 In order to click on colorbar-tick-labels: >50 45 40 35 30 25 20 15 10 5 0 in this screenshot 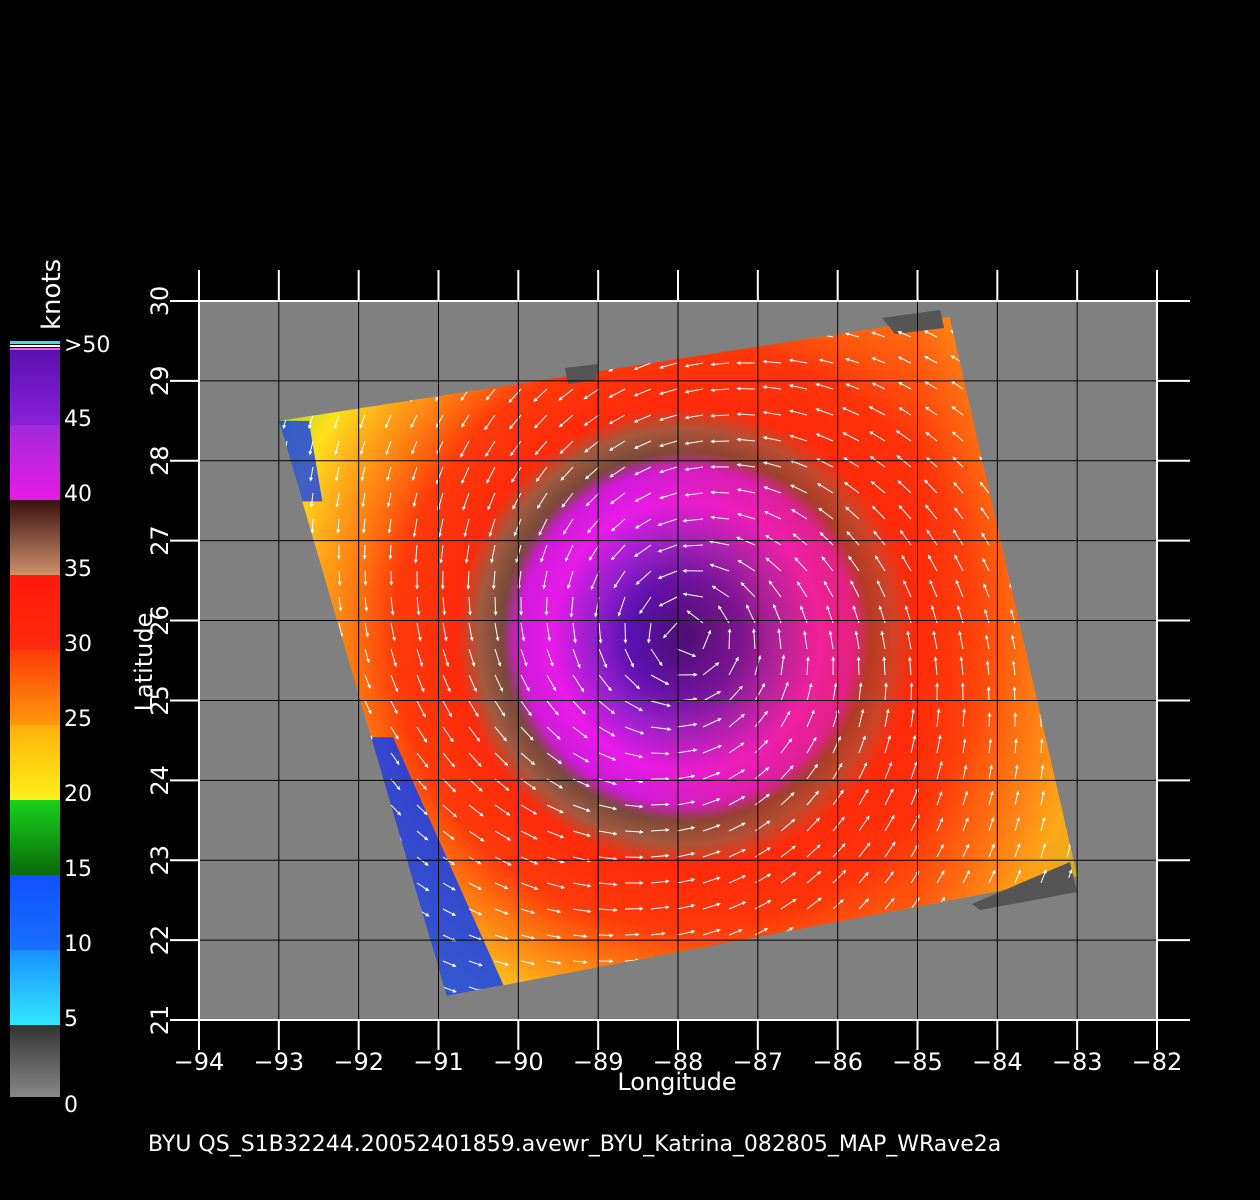, I will do `click(87, 725)`.